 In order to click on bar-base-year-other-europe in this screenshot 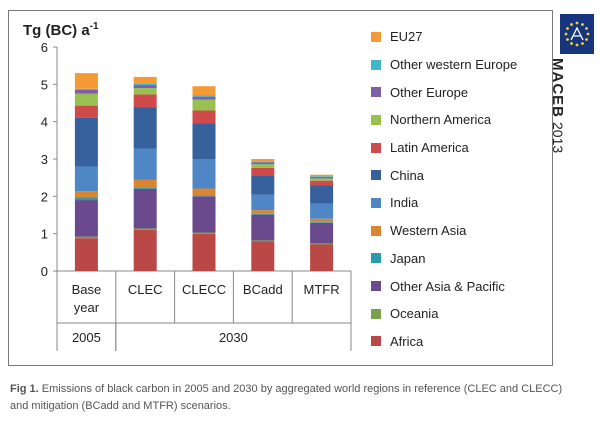, I will do `click(86, 91)`.